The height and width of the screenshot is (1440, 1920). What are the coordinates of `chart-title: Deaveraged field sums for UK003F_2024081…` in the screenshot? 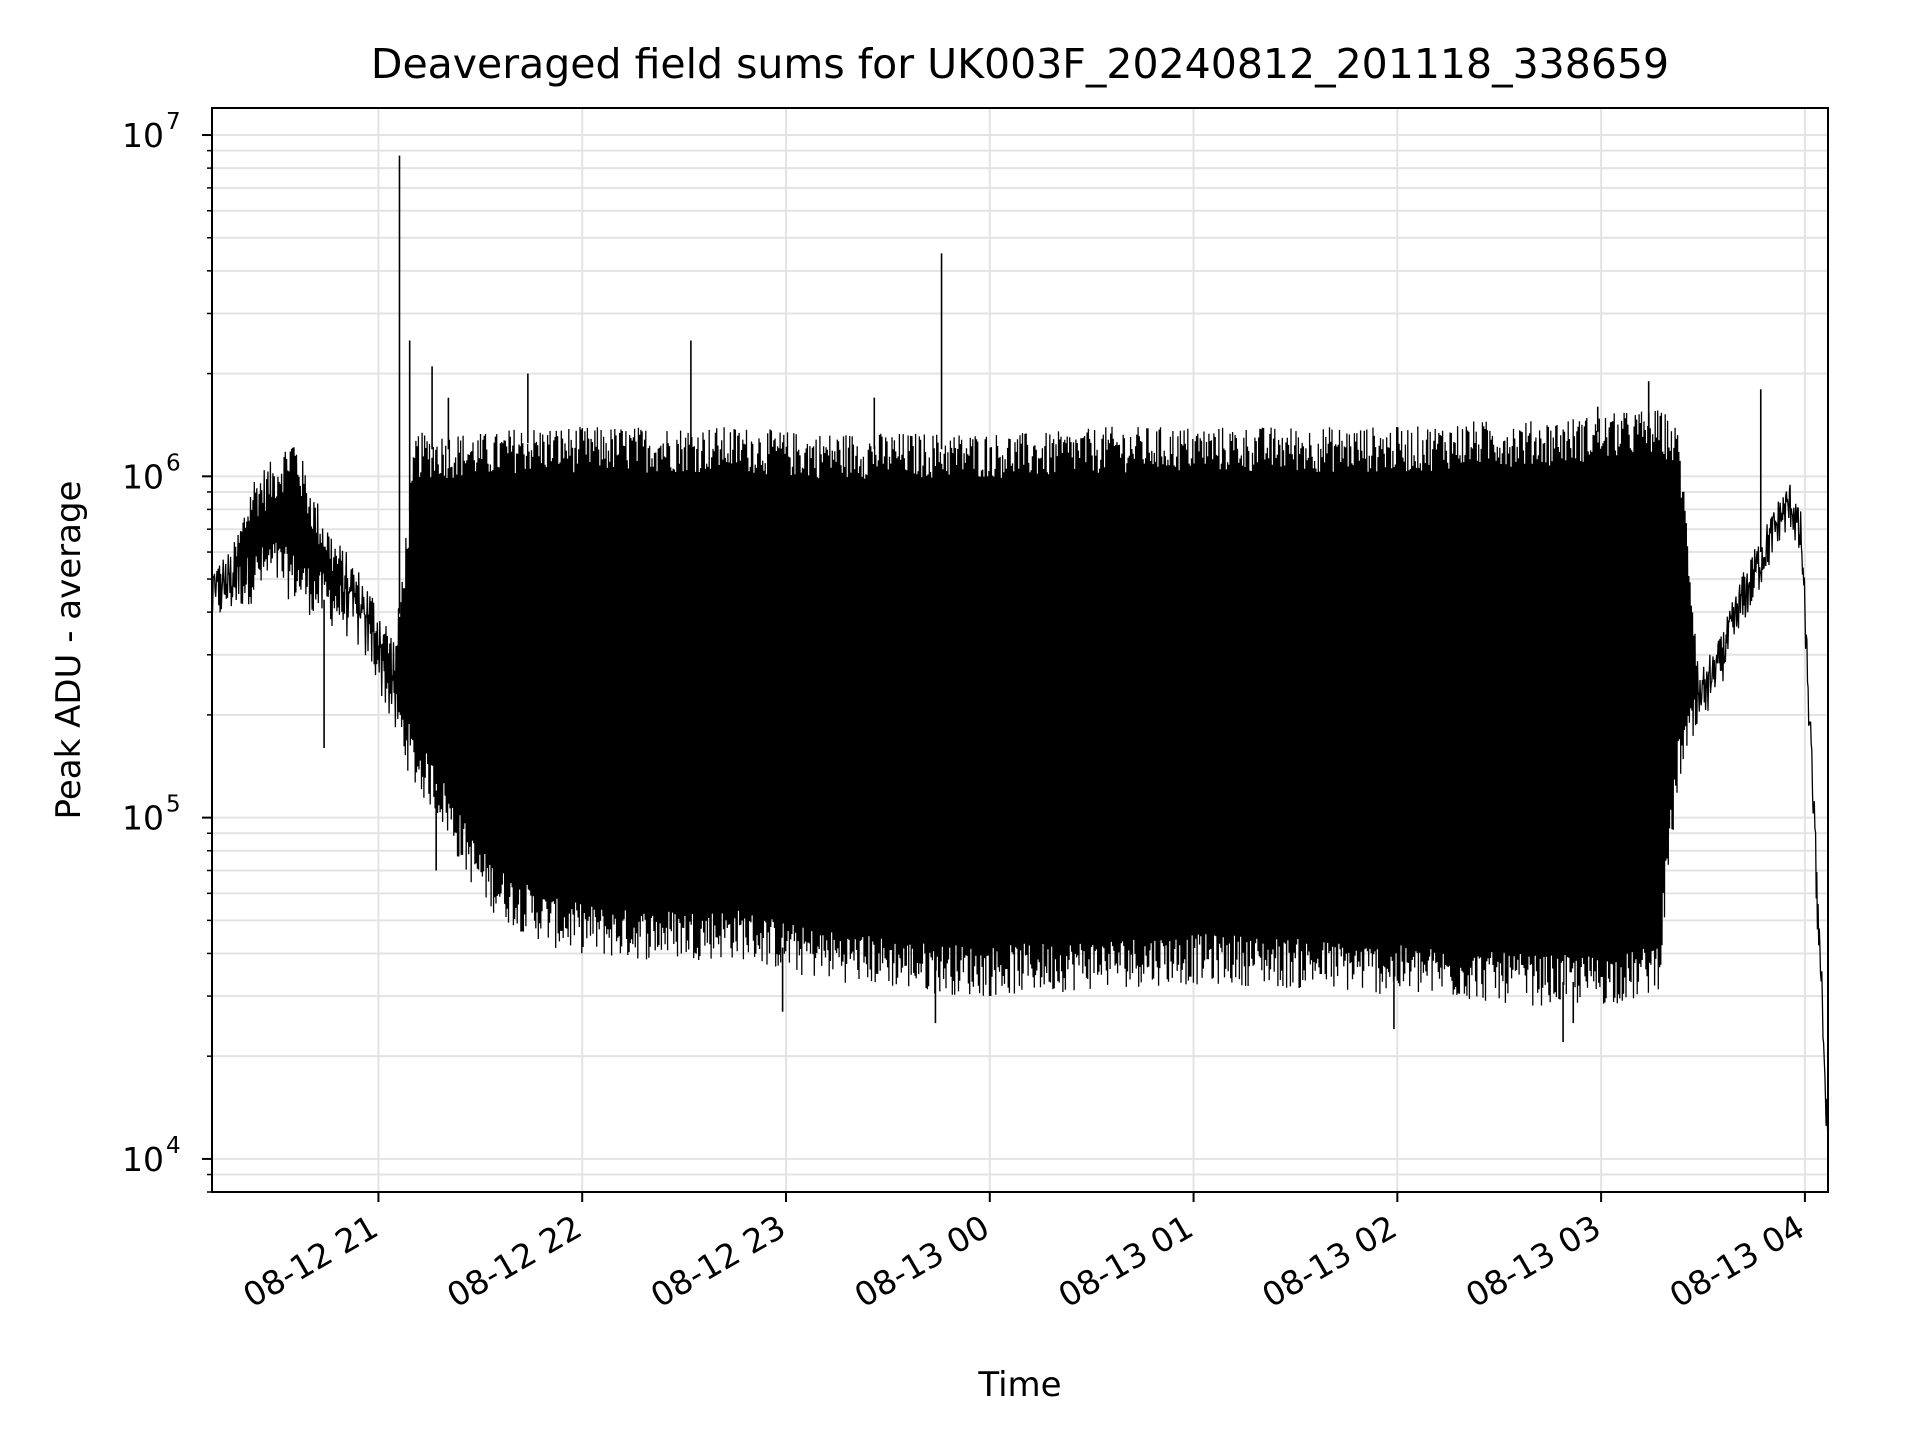 It's located at (1020, 64).